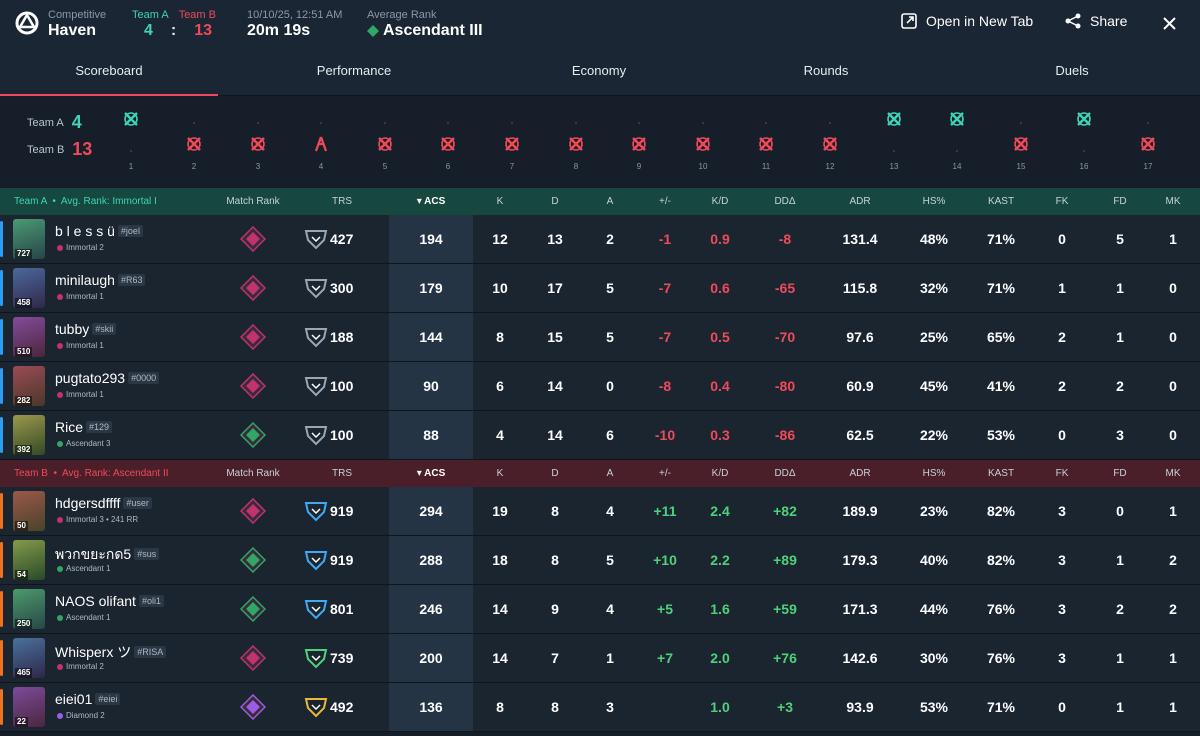 The width and height of the screenshot is (1200, 736). Describe the element at coordinates (24, 401) in the screenshot. I see `player-level: 282` at that location.